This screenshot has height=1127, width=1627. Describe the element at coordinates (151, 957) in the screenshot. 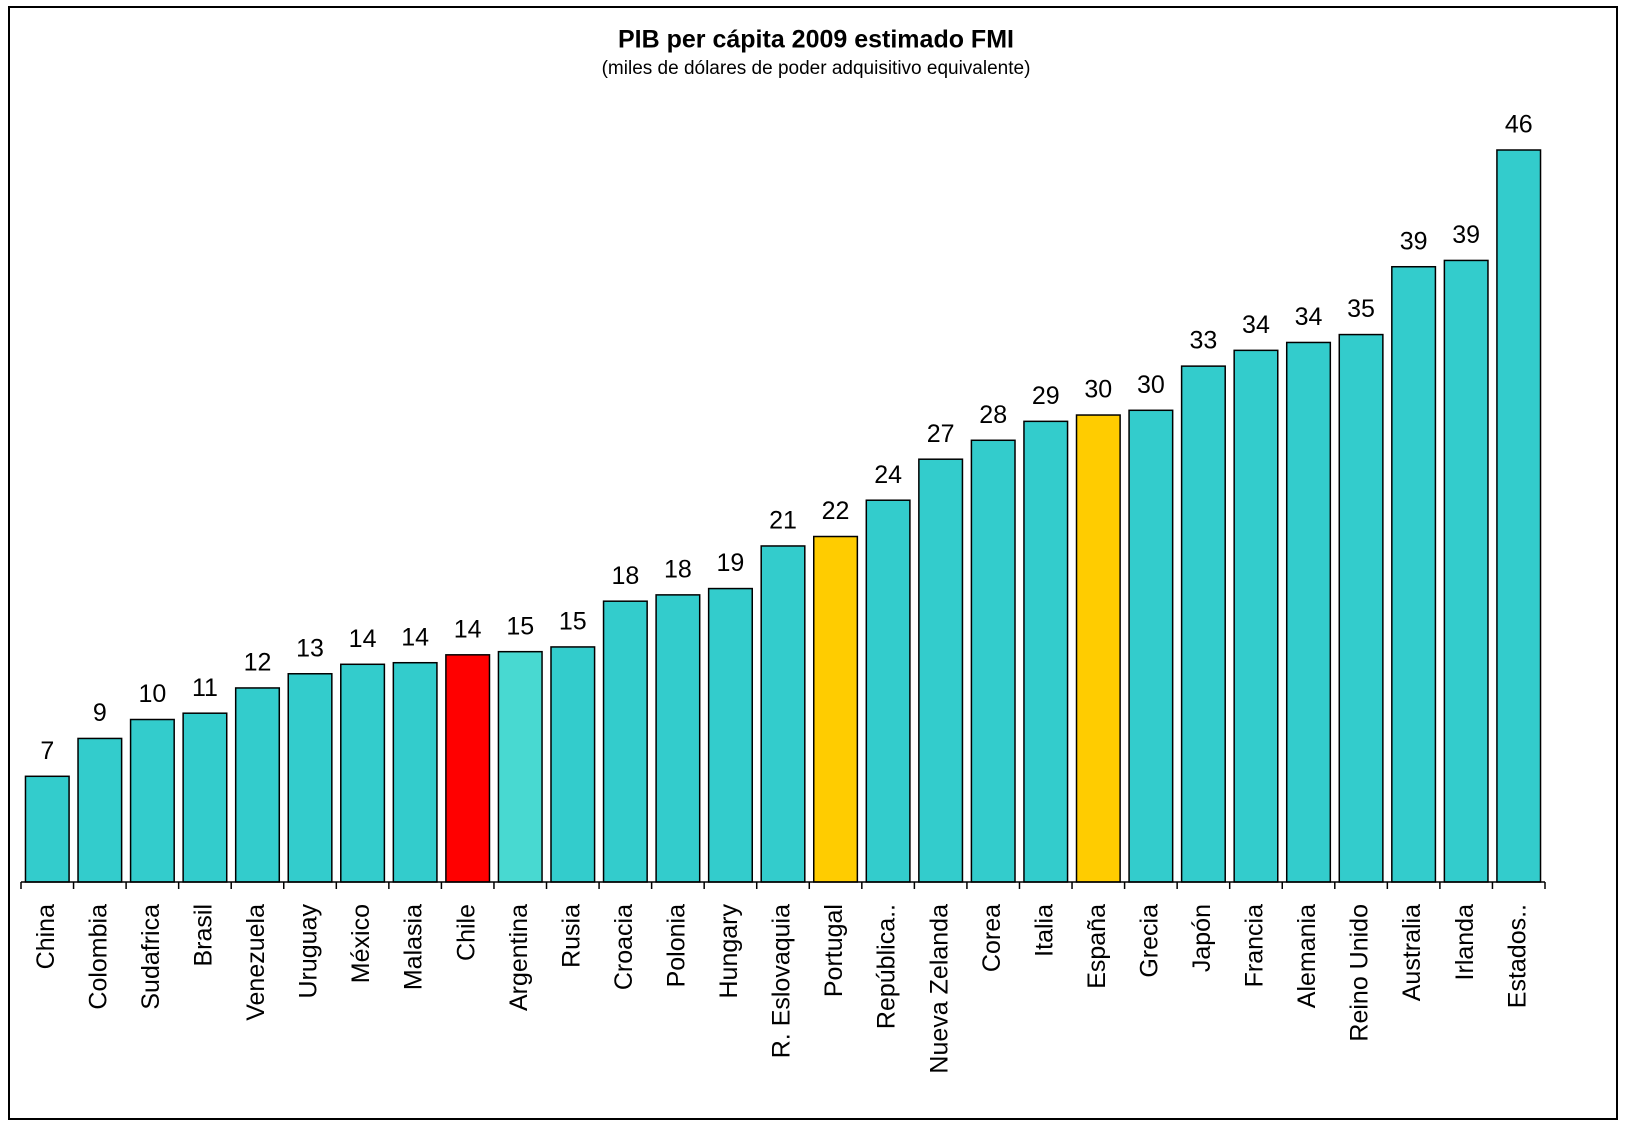

I see `x-tick-label: Sudafrica` at that location.